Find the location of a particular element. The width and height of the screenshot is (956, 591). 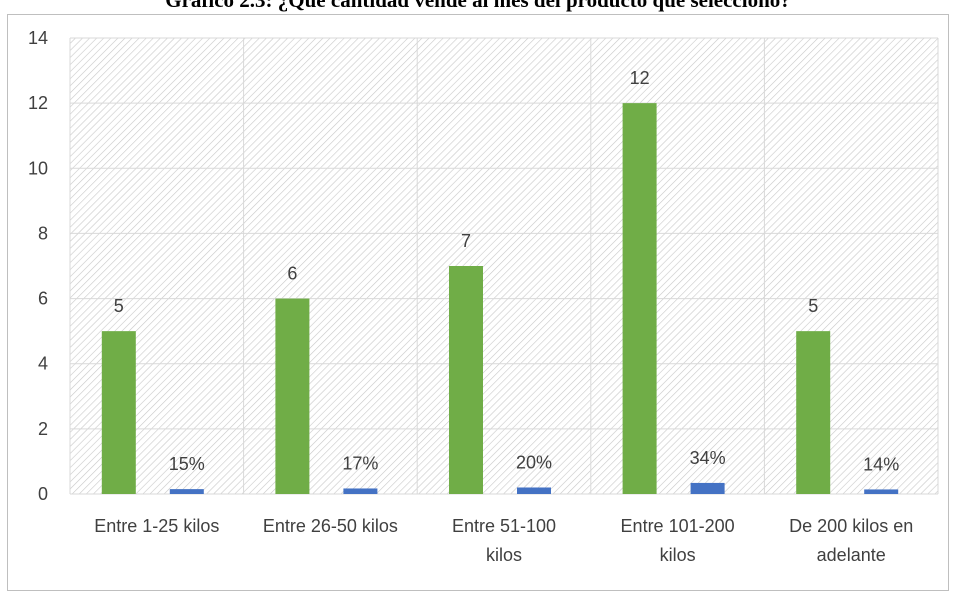

data-label: 6 is located at coordinates (292, 274).